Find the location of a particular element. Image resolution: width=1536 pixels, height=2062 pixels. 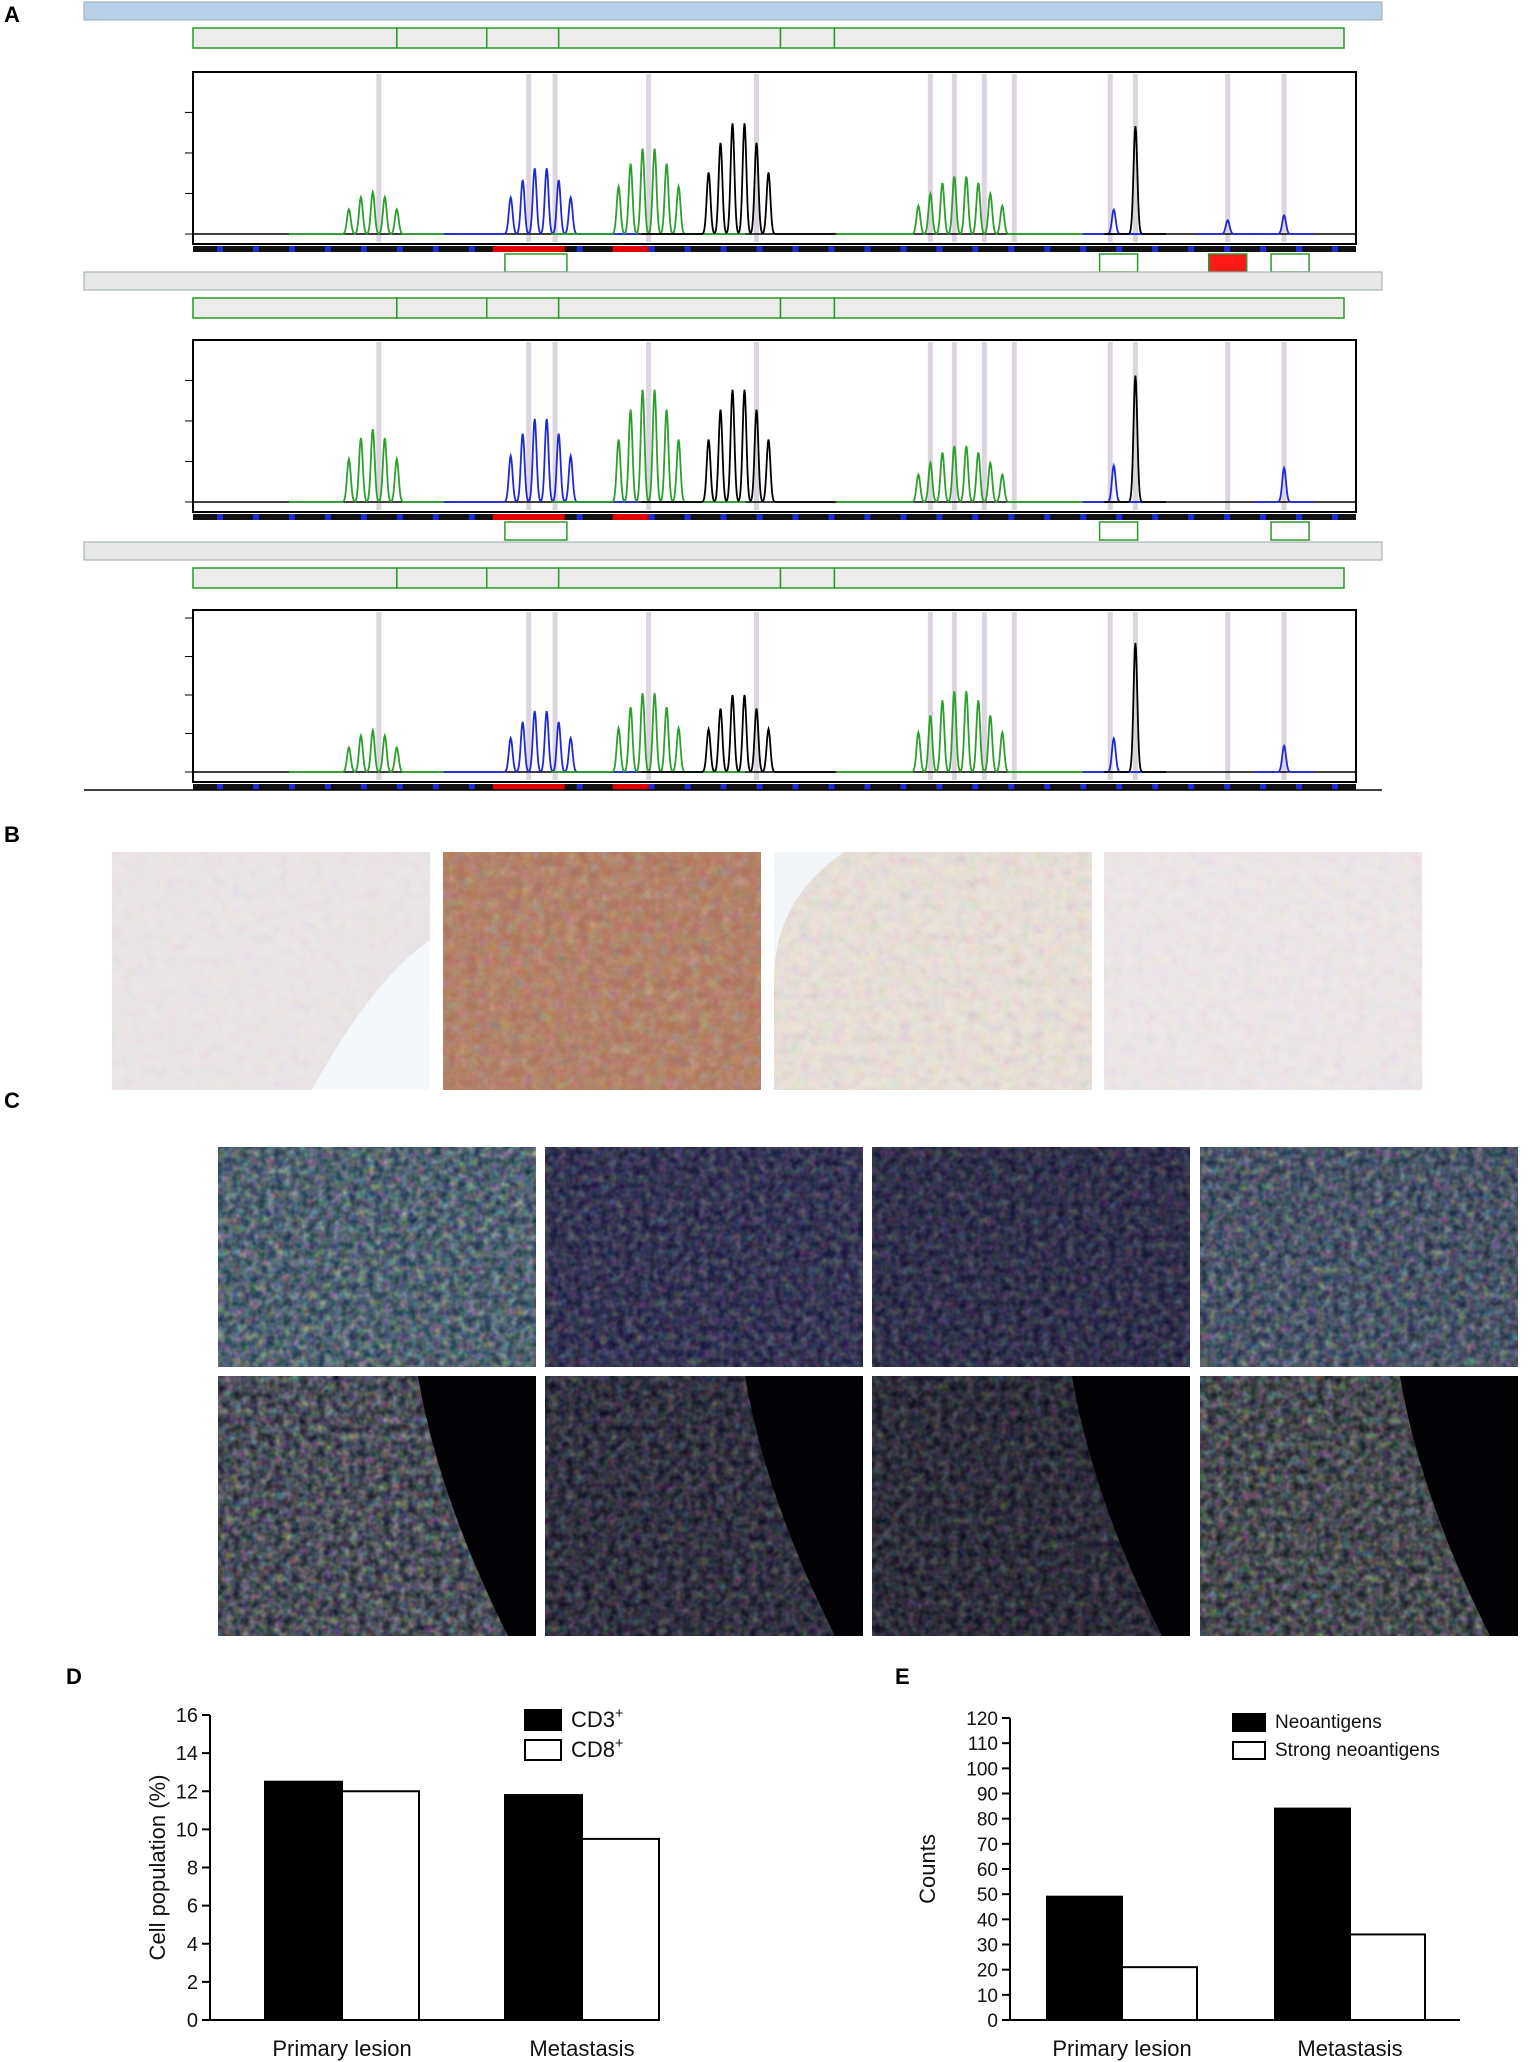

ihc-msh2 is located at coordinates (602, 971).